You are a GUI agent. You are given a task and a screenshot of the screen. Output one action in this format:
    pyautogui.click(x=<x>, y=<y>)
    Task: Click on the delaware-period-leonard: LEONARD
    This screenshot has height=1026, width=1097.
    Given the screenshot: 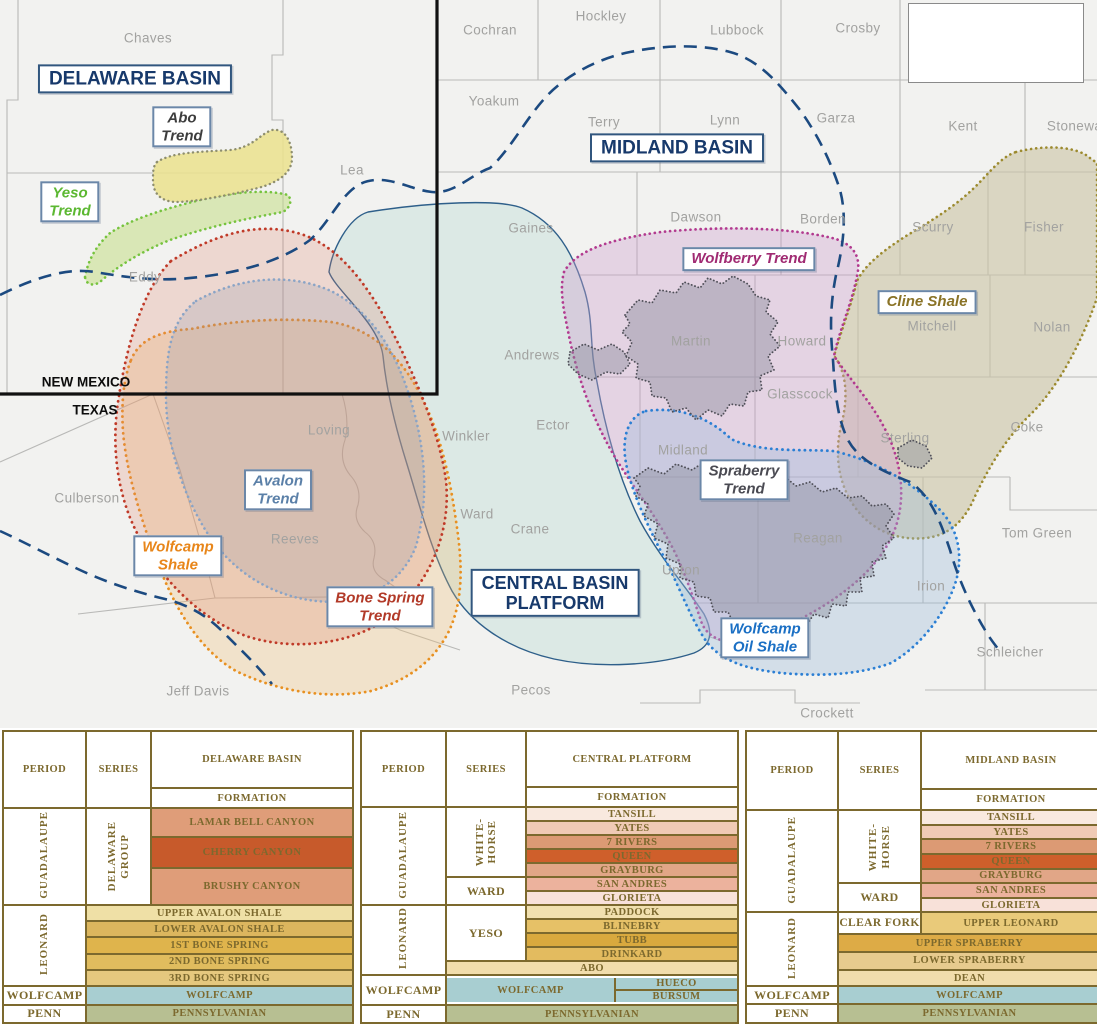 What is the action you would take?
    pyautogui.click(x=44, y=945)
    